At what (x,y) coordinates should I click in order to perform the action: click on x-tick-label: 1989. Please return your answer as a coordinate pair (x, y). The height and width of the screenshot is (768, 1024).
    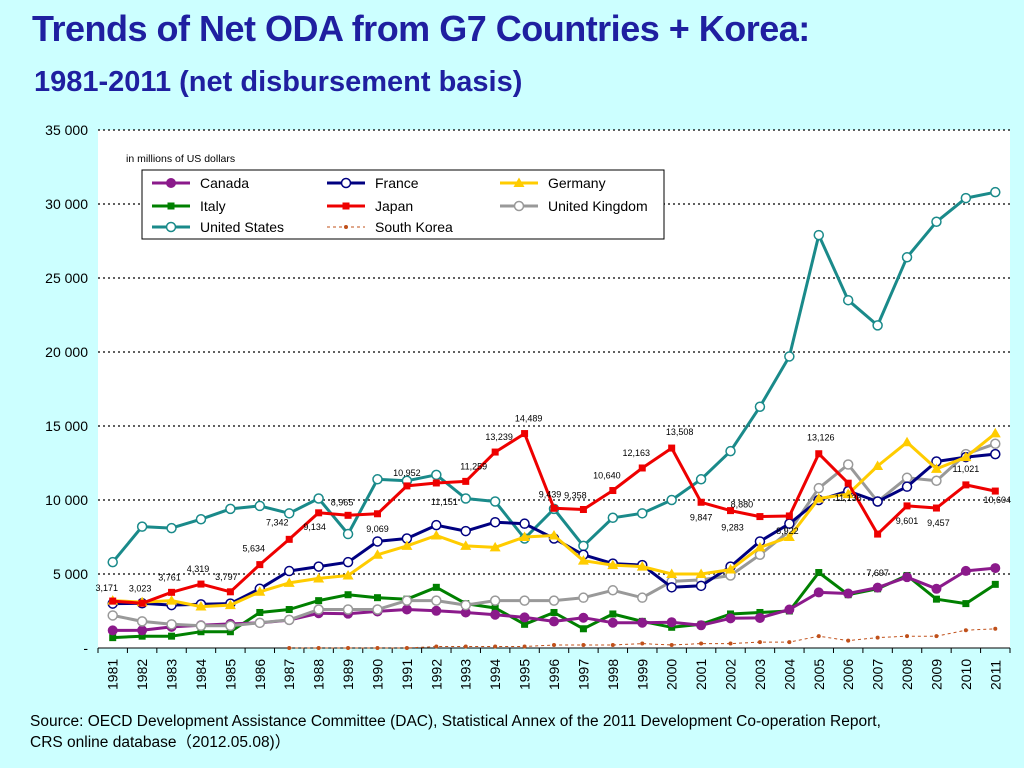
    Looking at the image, I should click on (348, 674).